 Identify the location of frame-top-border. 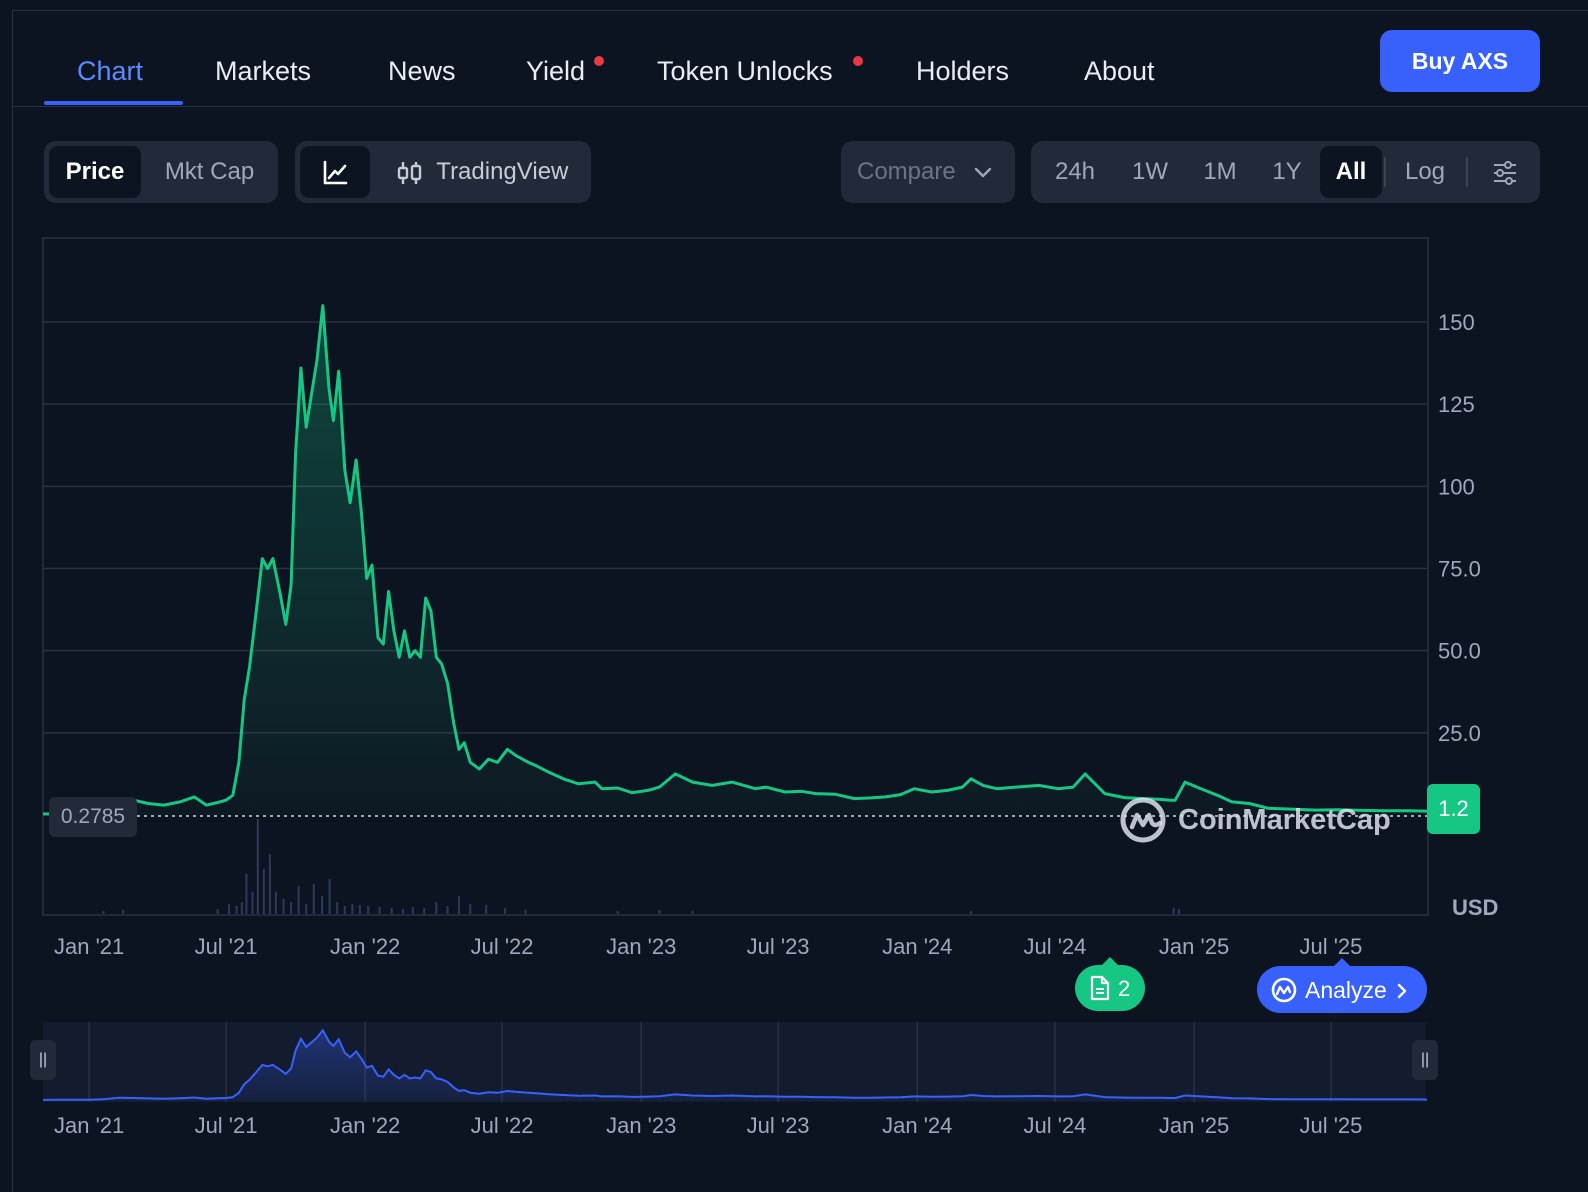
(800, 10).